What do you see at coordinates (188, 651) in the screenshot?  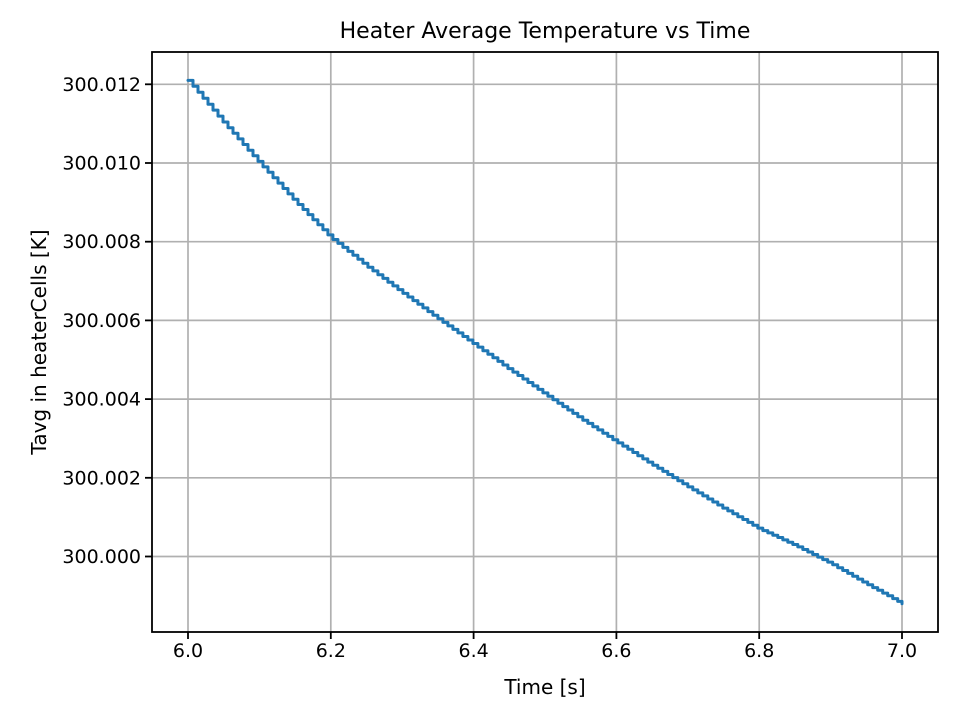 I see `x-tick-label: 6.0` at bounding box center [188, 651].